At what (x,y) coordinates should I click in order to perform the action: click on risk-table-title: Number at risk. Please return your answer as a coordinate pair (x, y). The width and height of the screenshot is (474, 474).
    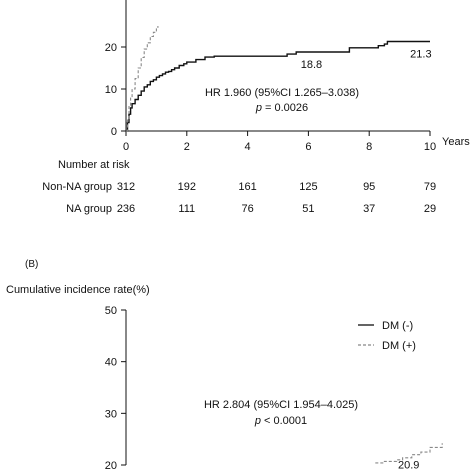
    Looking at the image, I should click on (94, 165).